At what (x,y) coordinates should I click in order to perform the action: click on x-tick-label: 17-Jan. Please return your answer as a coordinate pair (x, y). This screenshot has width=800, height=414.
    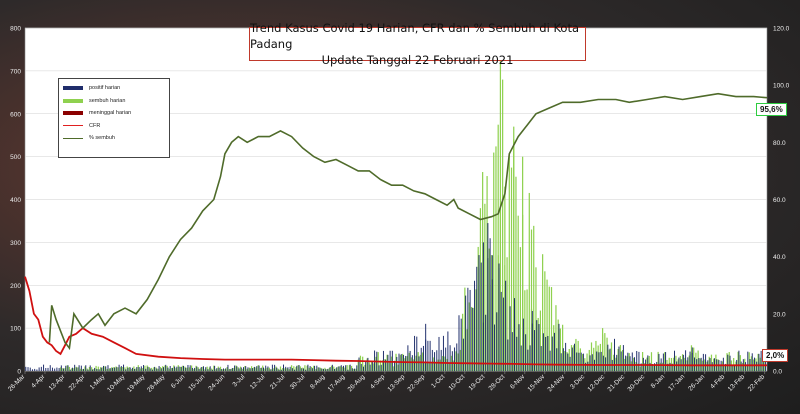
    Looking at the image, I should click on (676, 382).